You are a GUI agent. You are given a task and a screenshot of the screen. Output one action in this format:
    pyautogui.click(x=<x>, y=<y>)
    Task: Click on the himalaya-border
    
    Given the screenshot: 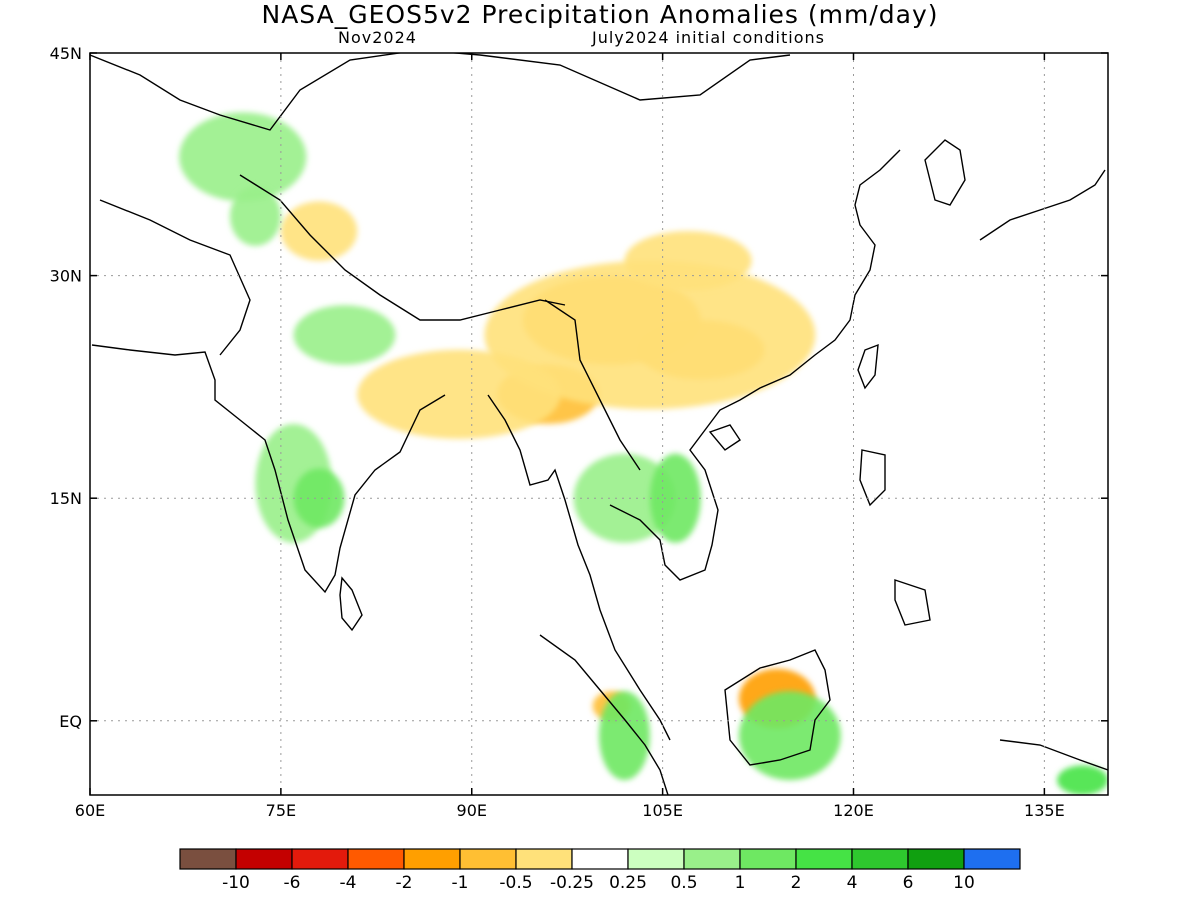 What is the action you would take?
    pyautogui.click(x=402, y=247)
    